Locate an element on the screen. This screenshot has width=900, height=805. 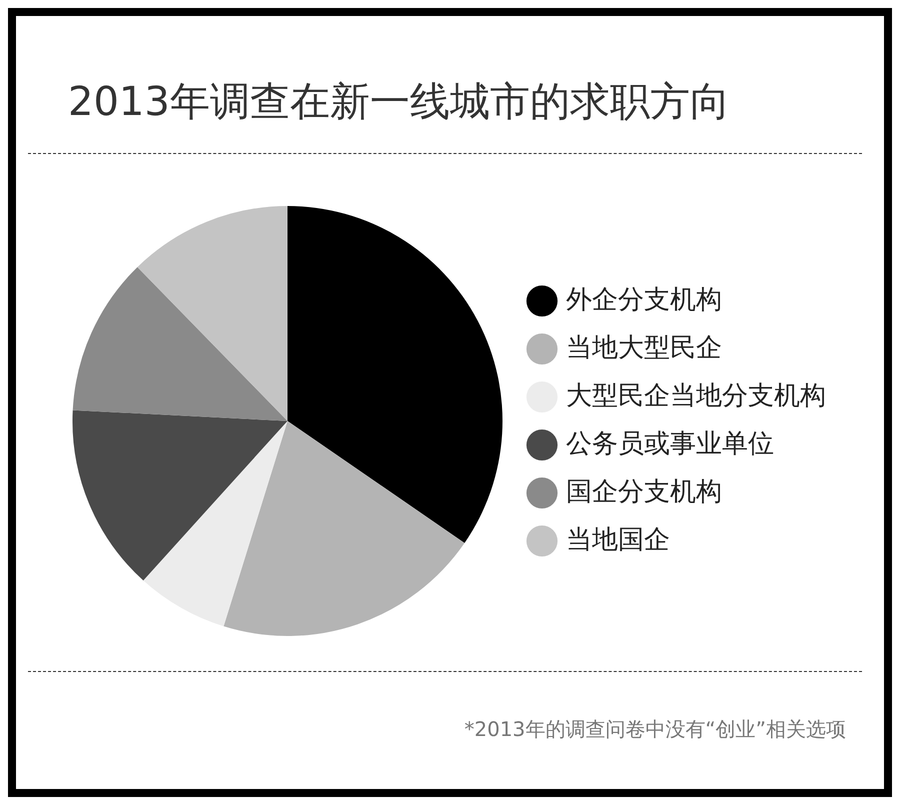
legend-label: 当地国企 is located at coordinates (618, 539).